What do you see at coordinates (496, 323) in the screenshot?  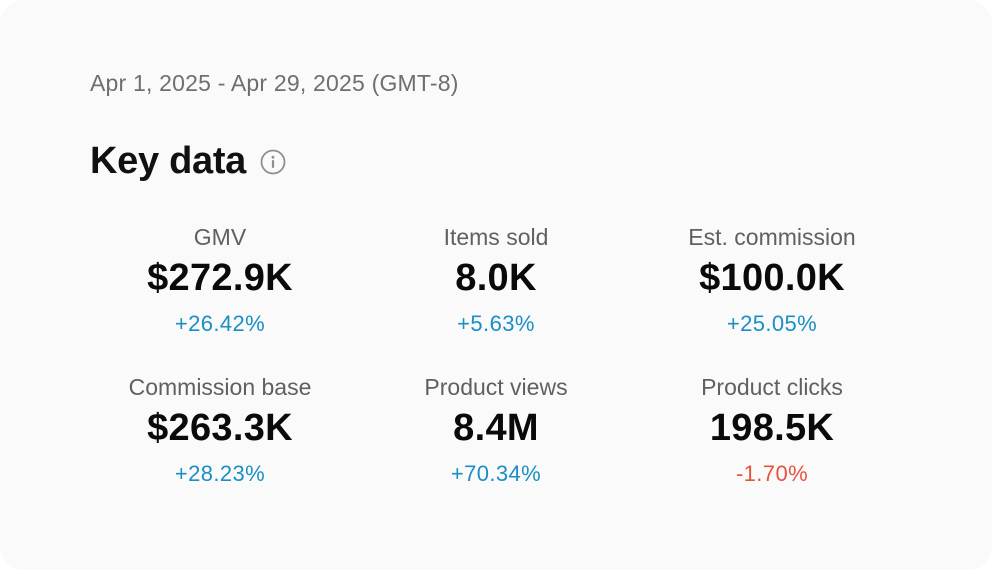 I see `metric-change: +5.63%` at bounding box center [496, 323].